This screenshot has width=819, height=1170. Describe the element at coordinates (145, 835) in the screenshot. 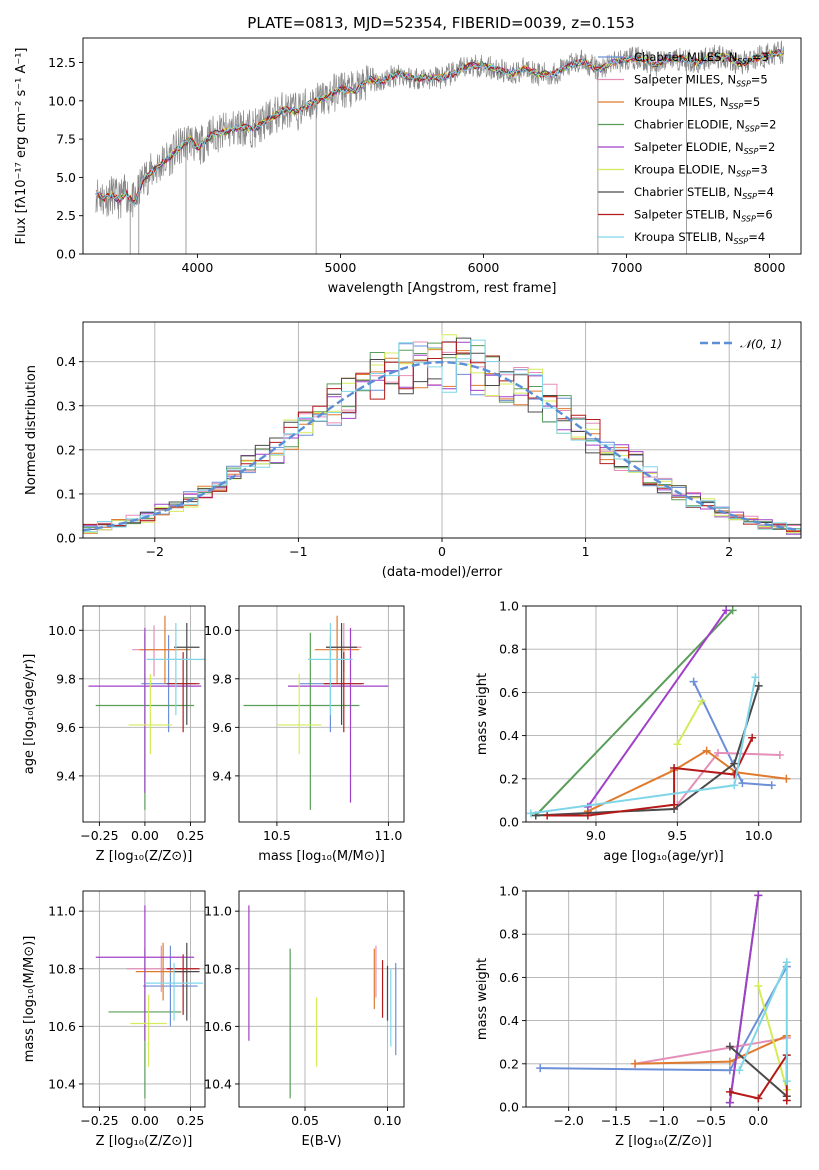

I see `x-tick-label: 0.00` at that location.